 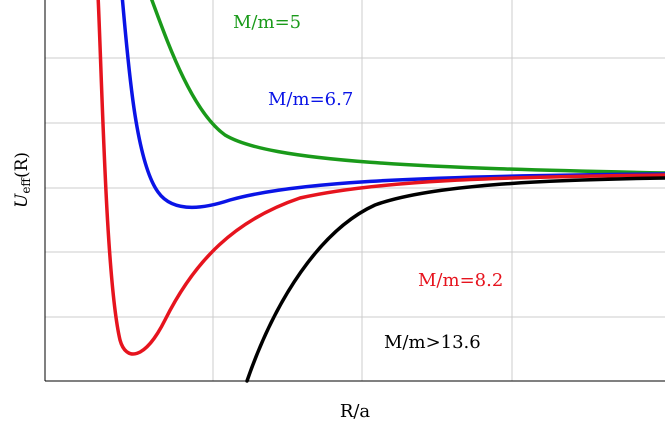 What do you see at coordinates (460, 280) in the screenshot?
I see `series-label-m8-2: M/m=8.2` at bounding box center [460, 280].